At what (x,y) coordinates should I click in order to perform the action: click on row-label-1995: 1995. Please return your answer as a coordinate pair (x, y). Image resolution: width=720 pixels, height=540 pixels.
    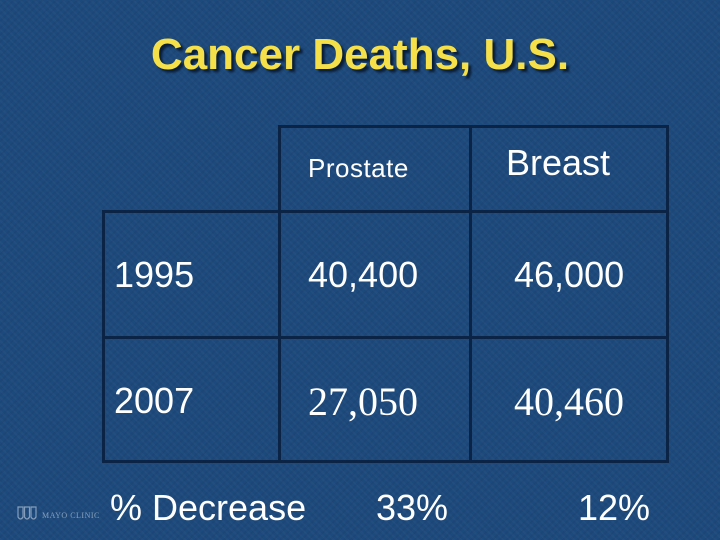
    Looking at the image, I should click on (154, 274).